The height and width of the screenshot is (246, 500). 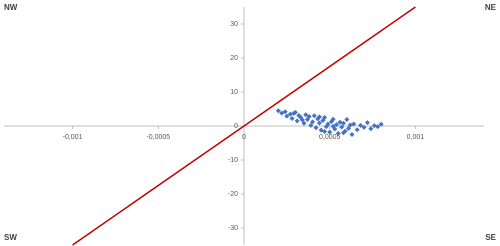 I want to click on x-tick-label: -0,001, so click(x=73, y=137).